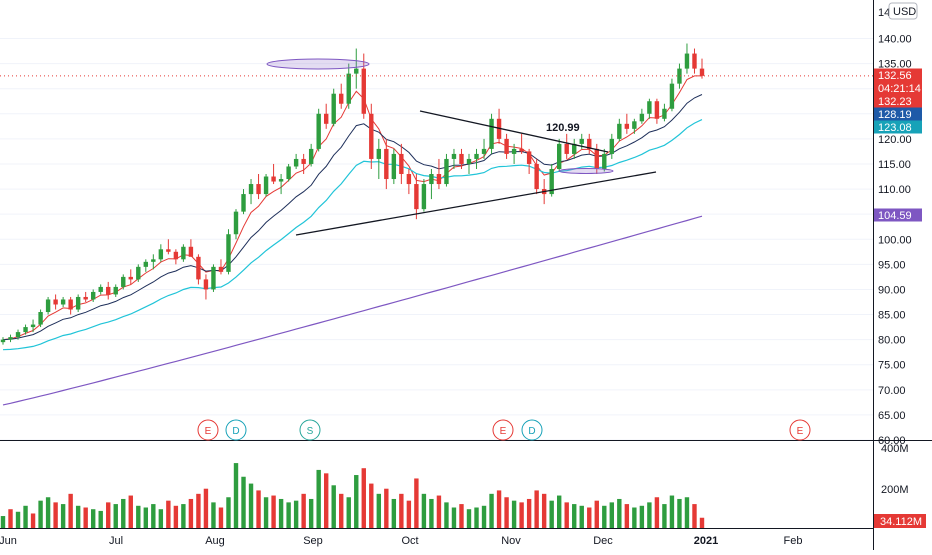 This screenshot has width=932, height=555. Describe the element at coordinates (894, 190) in the screenshot. I see `y-tick-label: 110.00` at that location.